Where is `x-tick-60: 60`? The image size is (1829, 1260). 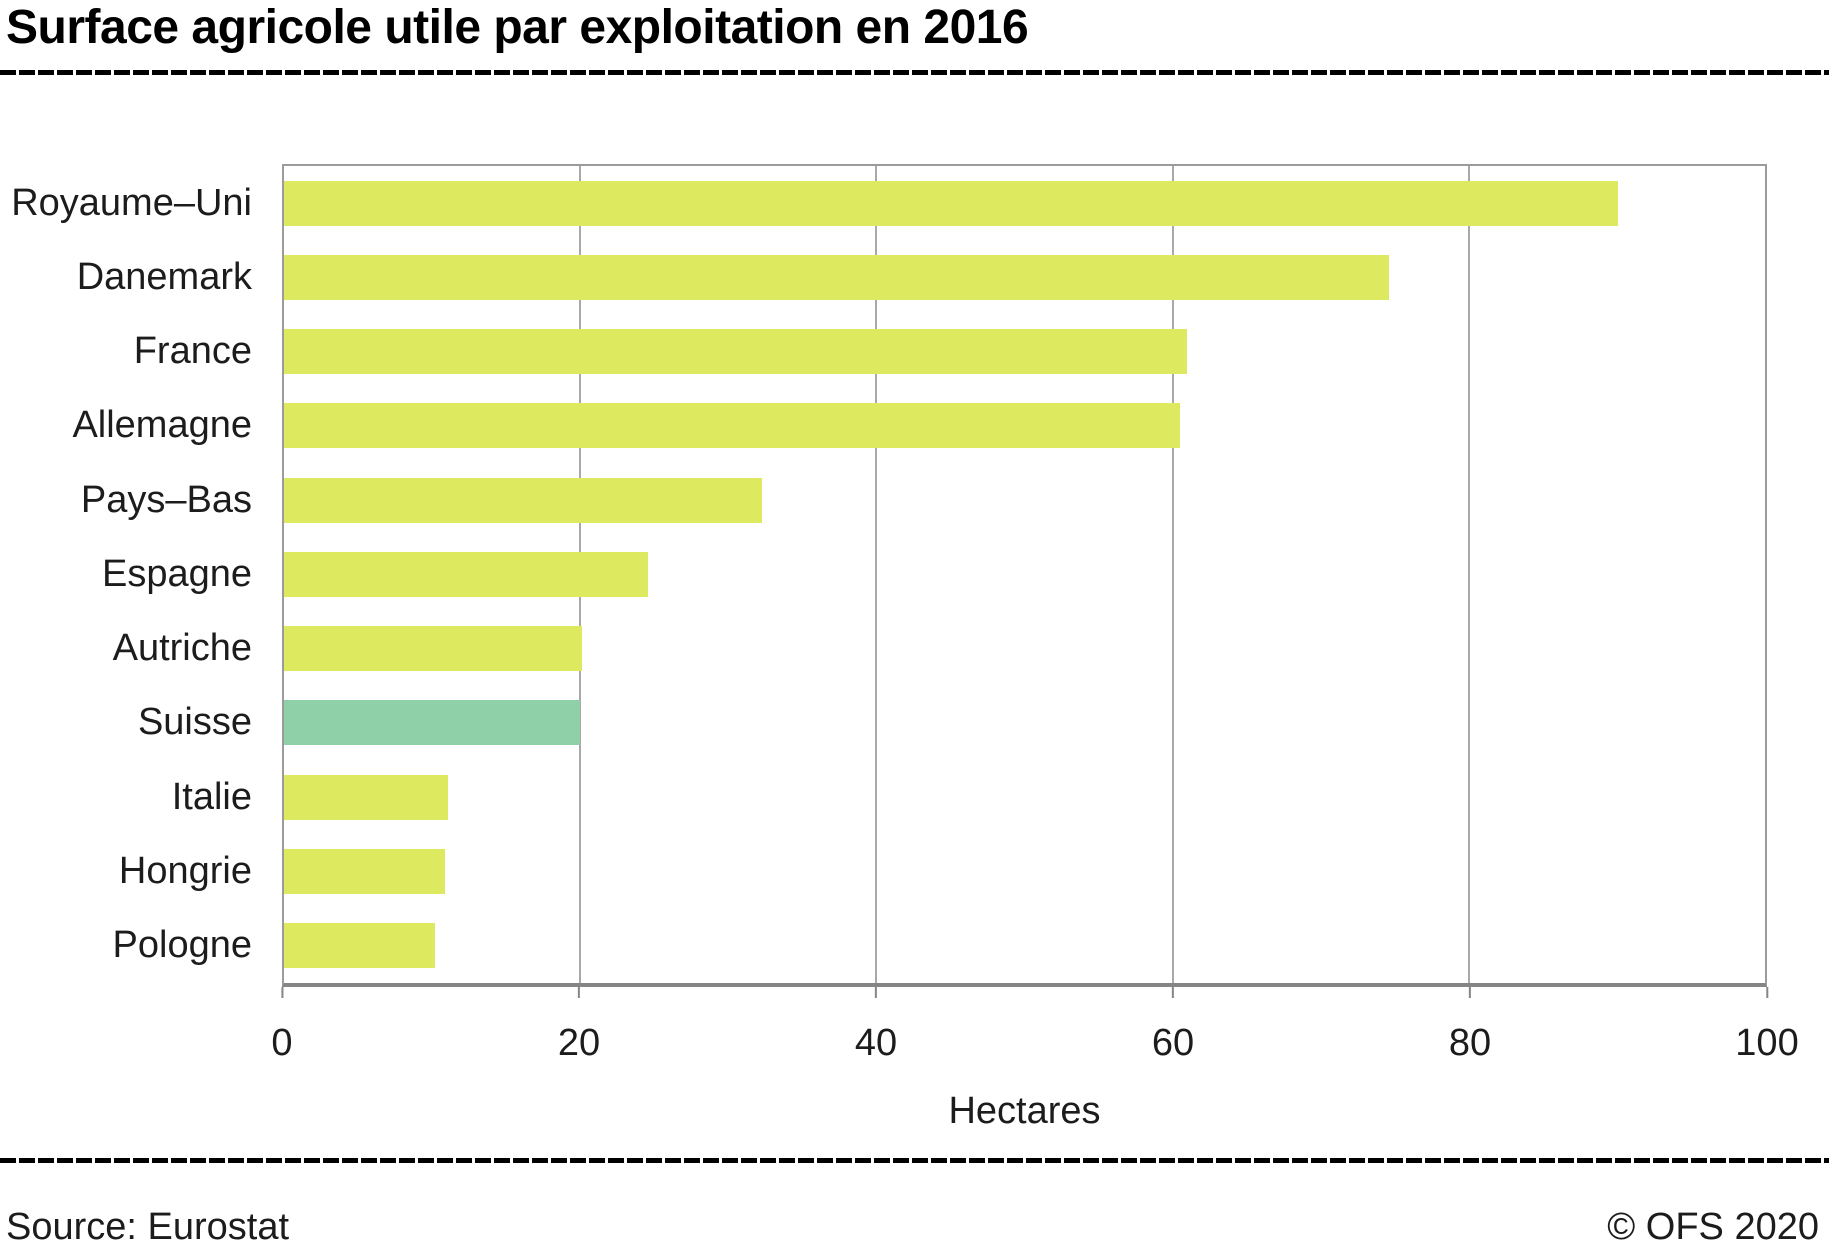 x-tick-60: 60 is located at coordinates (1173, 1026).